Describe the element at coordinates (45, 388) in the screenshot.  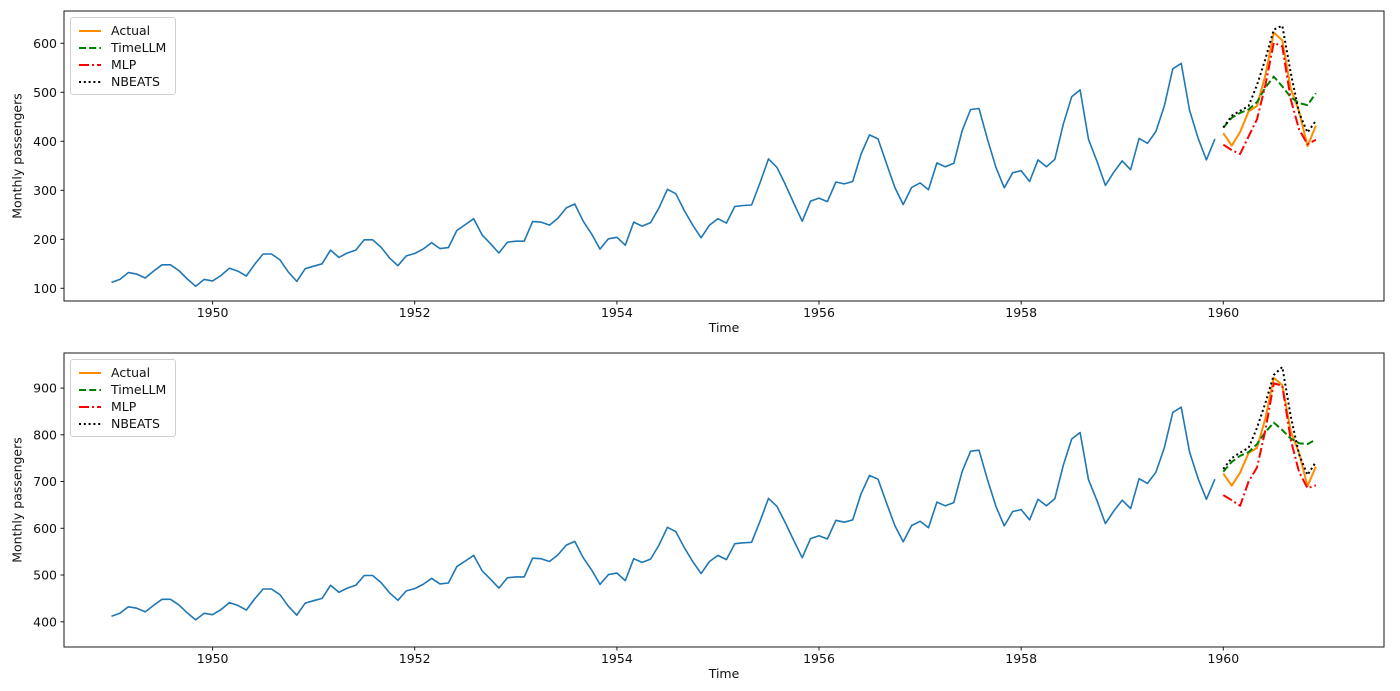
I see `y-tick-label: 900` at that location.